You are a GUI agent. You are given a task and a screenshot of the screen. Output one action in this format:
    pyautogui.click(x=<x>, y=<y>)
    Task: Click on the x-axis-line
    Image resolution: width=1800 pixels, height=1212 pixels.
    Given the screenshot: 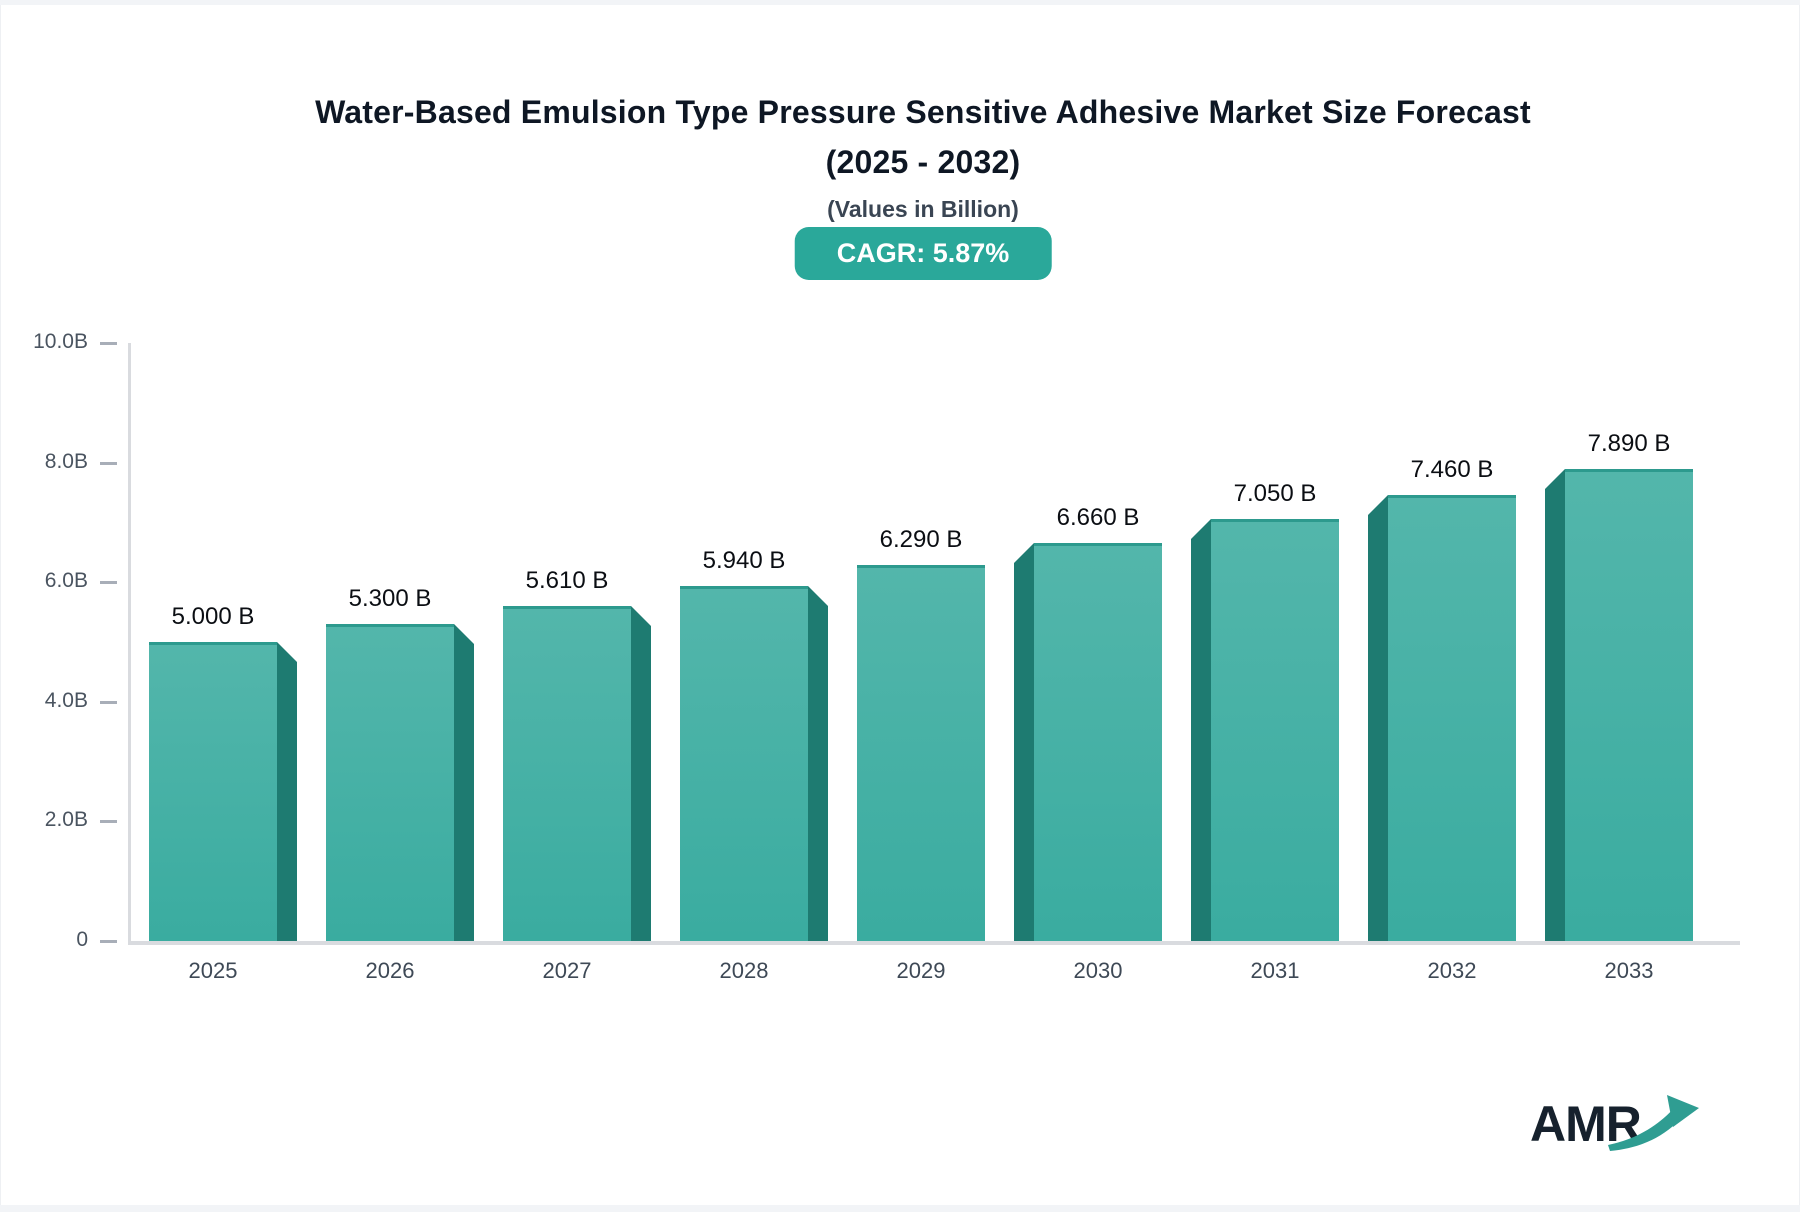 What is the action you would take?
    pyautogui.click(x=934, y=943)
    